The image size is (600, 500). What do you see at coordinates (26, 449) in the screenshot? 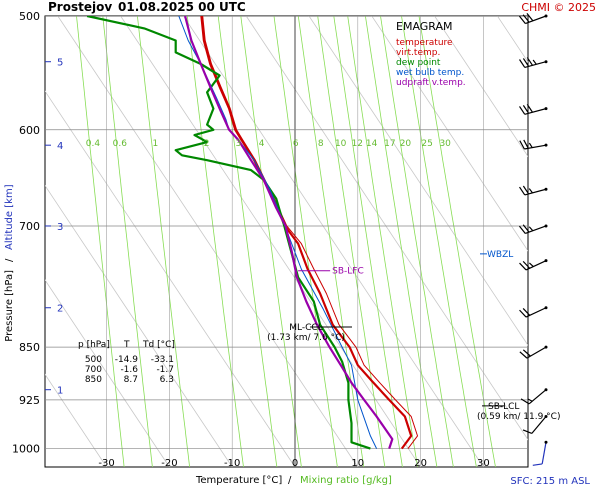
I see `y-tick-label: 1000` at bounding box center [26, 449].